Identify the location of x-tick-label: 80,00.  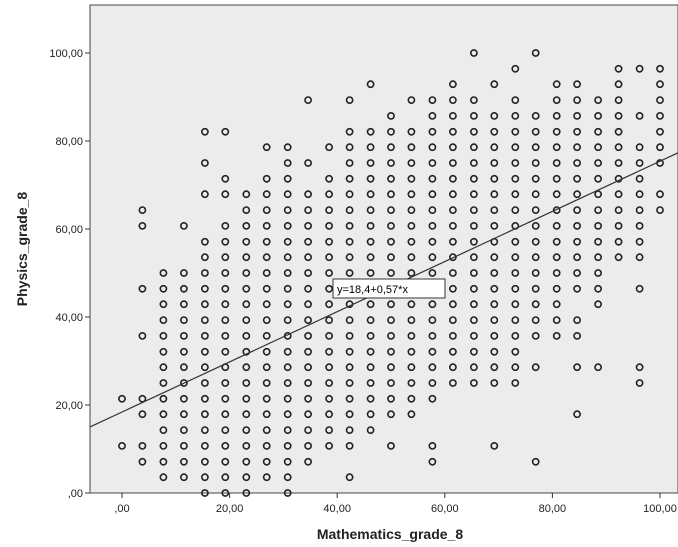
(553, 509).